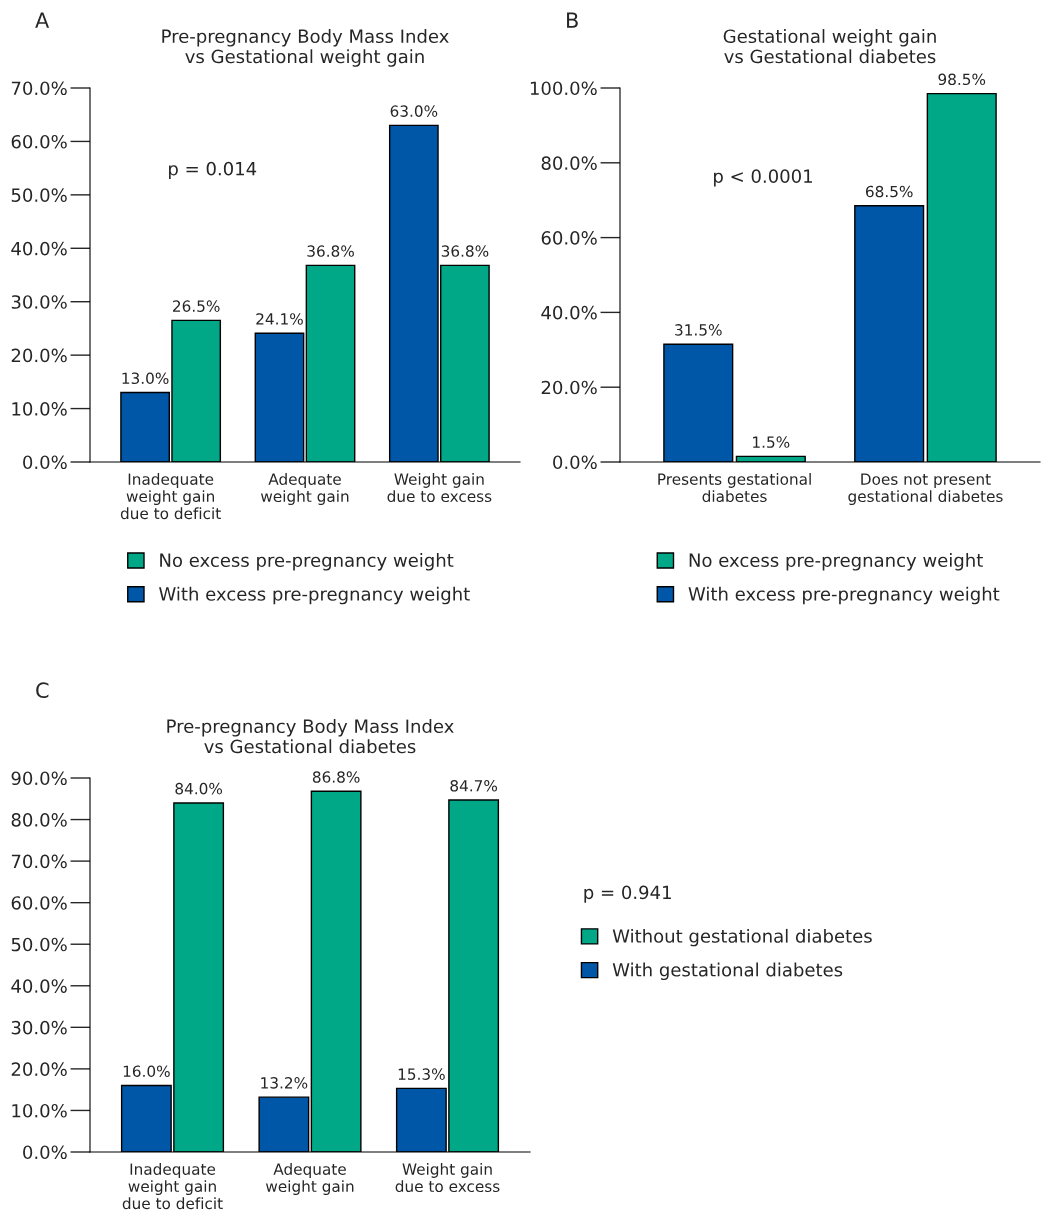 This screenshot has width=1062, height=1227. Describe the element at coordinates (925, 489) in the screenshot. I see `x-tick-label: Does not present gestational diabetes` at that location.